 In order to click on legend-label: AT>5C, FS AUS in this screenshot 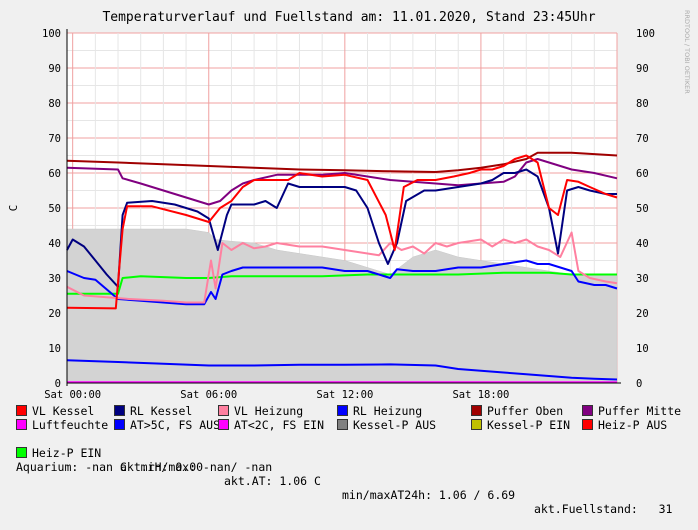, I will do `click(175, 425)`.